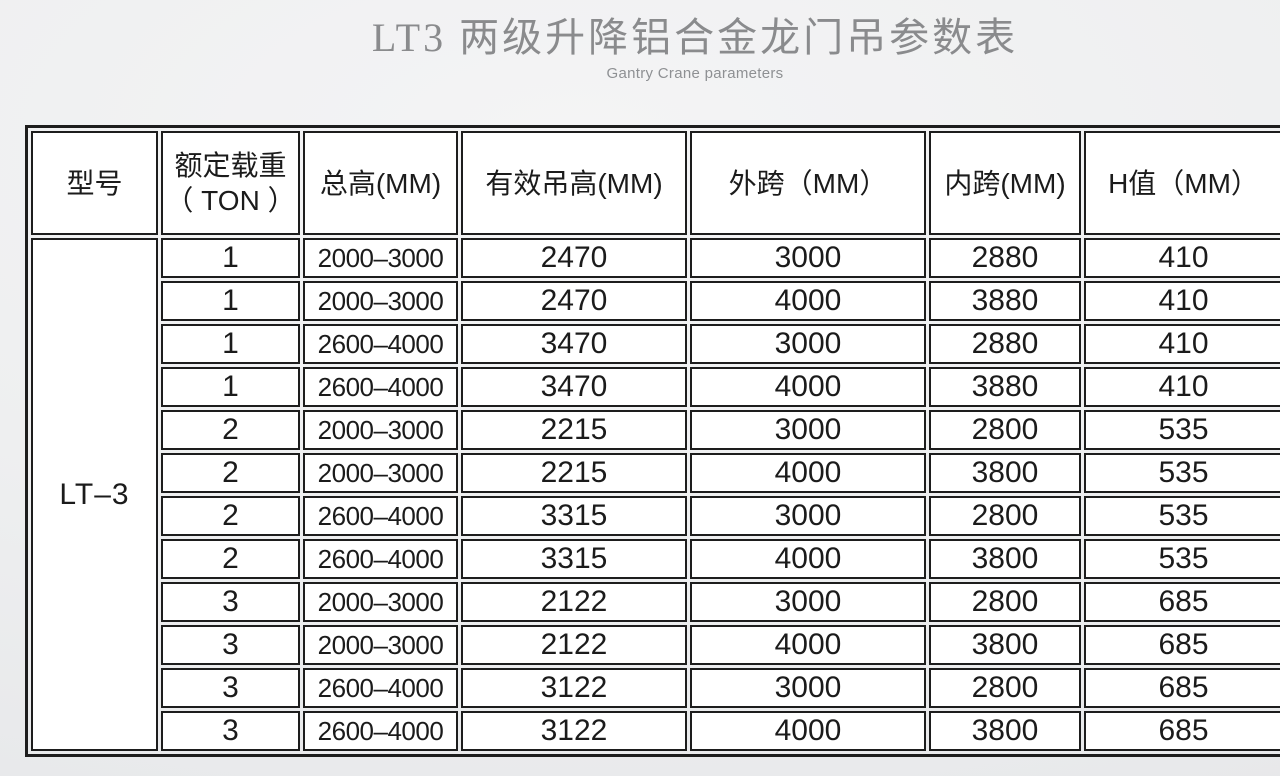 Image resolution: width=1280 pixels, height=776 pixels. I want to click on header-rated-load-line2: （ TON ）, so click(230, 200).